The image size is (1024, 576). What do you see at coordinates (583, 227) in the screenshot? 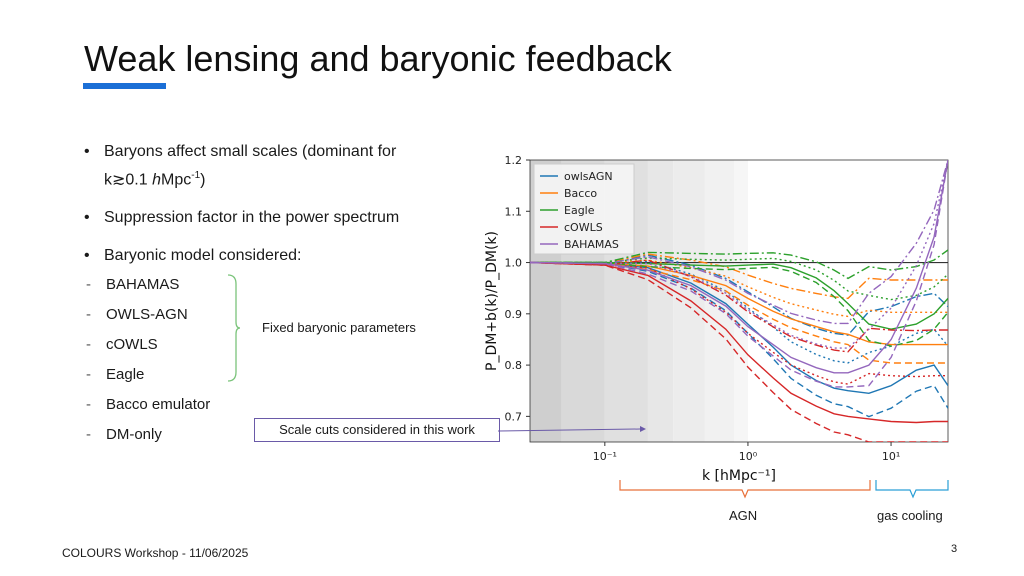
I see `legend-label-cowls: cOWLS` at bounding box center [583, 227].